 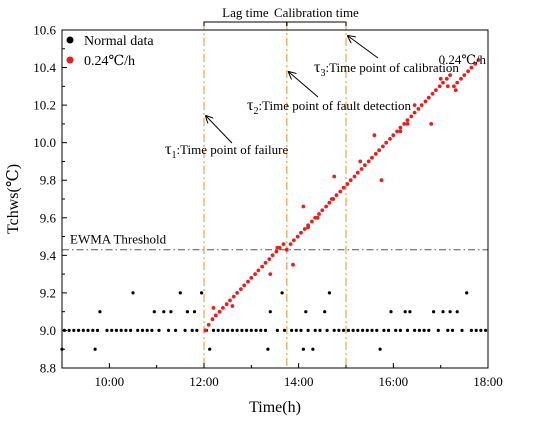 What do you see at coordinates (70, 40) in the screenshot?
I see `legend-marker-normal-data` at bounding box center [70, 40].